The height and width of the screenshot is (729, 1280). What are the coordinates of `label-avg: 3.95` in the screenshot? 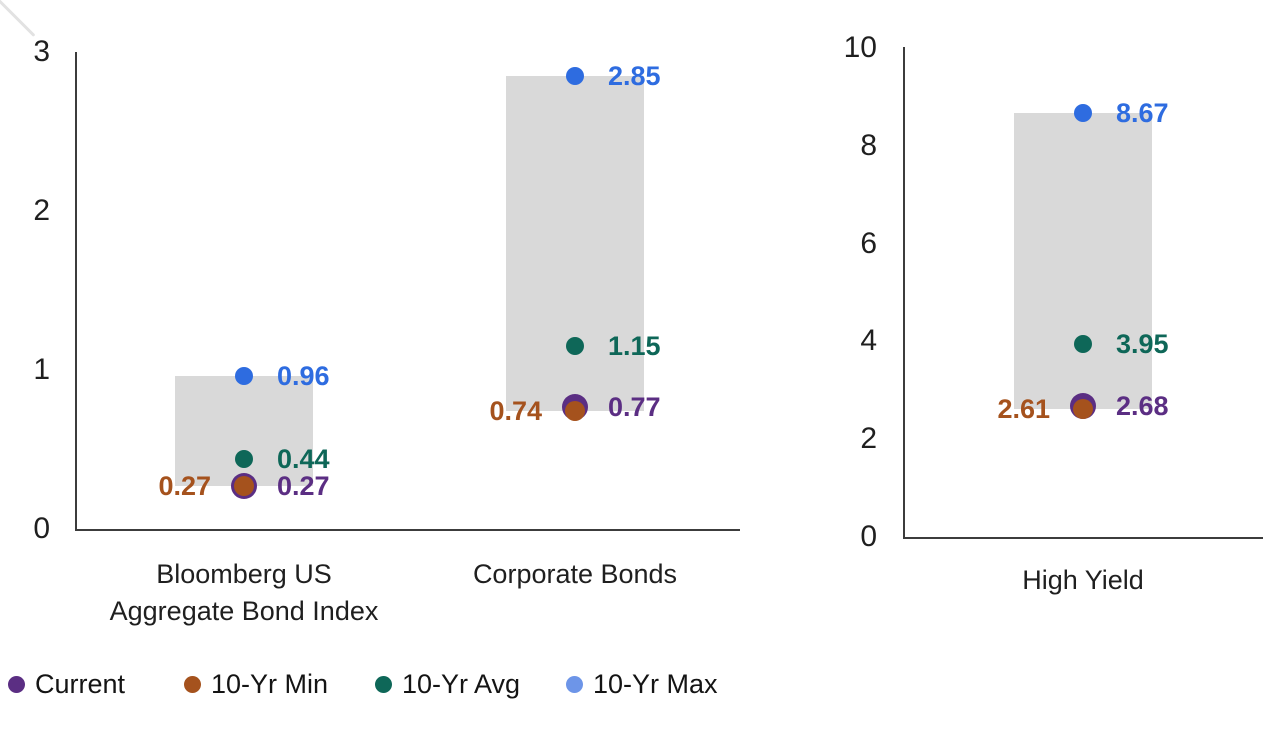 It's located at (1142, 343).